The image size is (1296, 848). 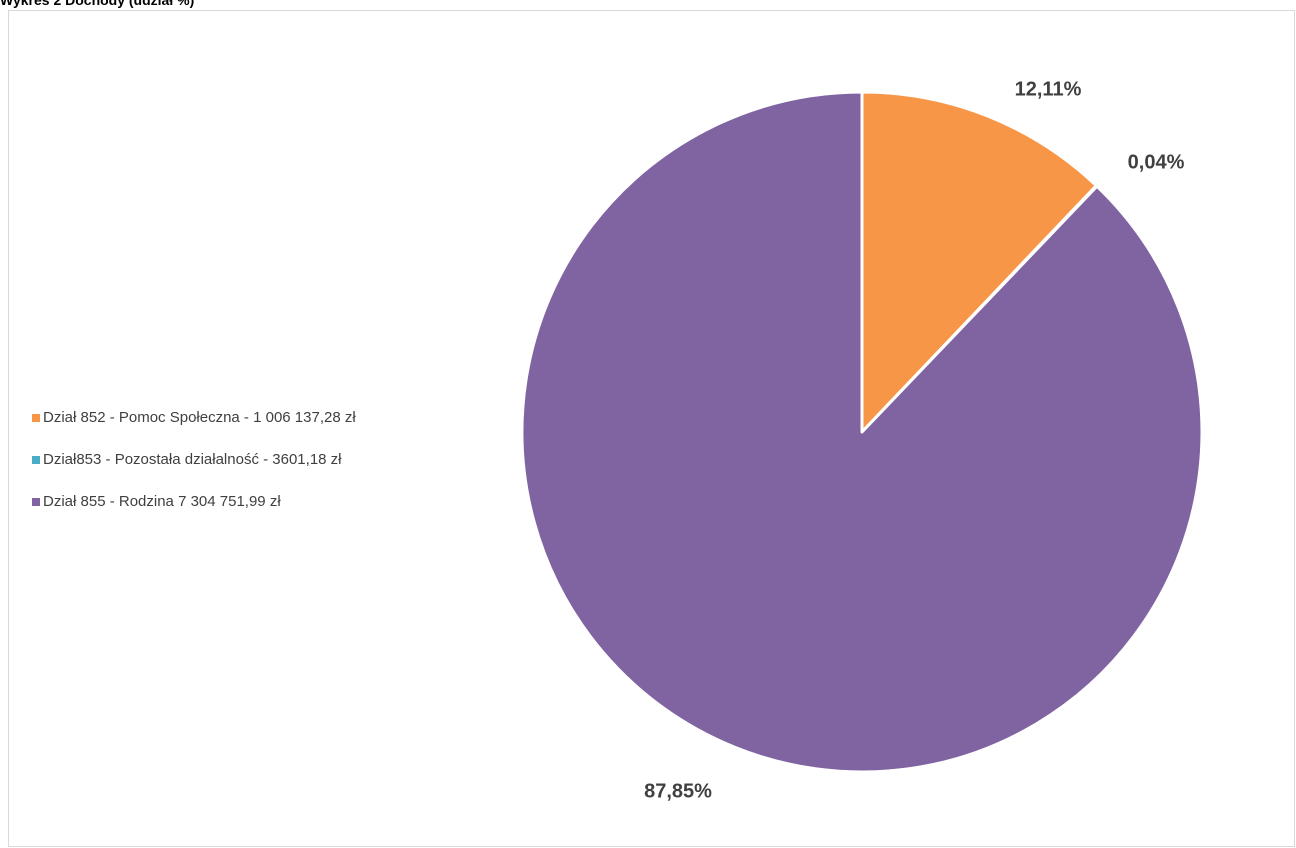 I want to click on data-label: 12,11%, so click(x=1048, y=89).